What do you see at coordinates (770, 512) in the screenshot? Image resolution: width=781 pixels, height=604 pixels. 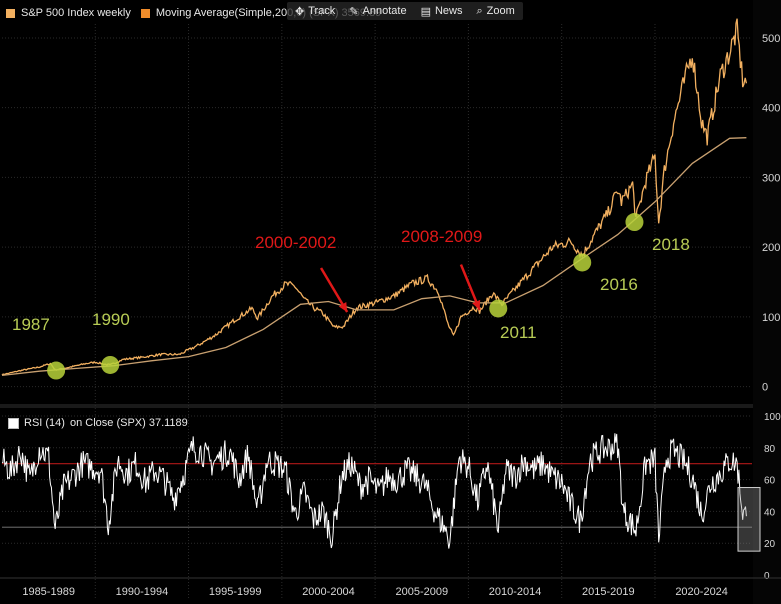 I see `rsi-tick-label: 40` at bounding box center [770, 512].